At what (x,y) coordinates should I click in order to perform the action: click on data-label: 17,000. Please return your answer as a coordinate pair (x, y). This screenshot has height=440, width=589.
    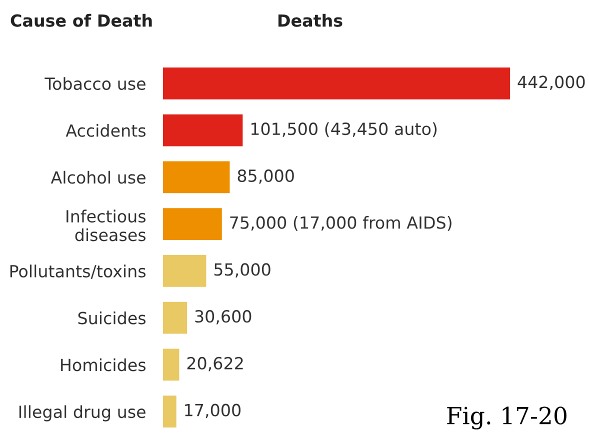
    Looking at the image, I should click on (212, 411).